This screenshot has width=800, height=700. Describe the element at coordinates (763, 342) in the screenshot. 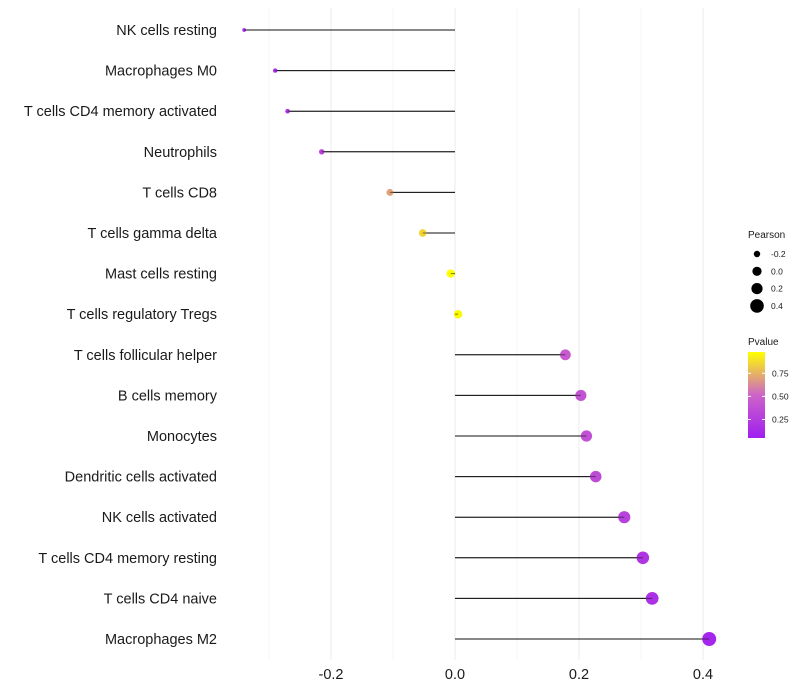

I see `color-legend-title: Pvalue` at that location.